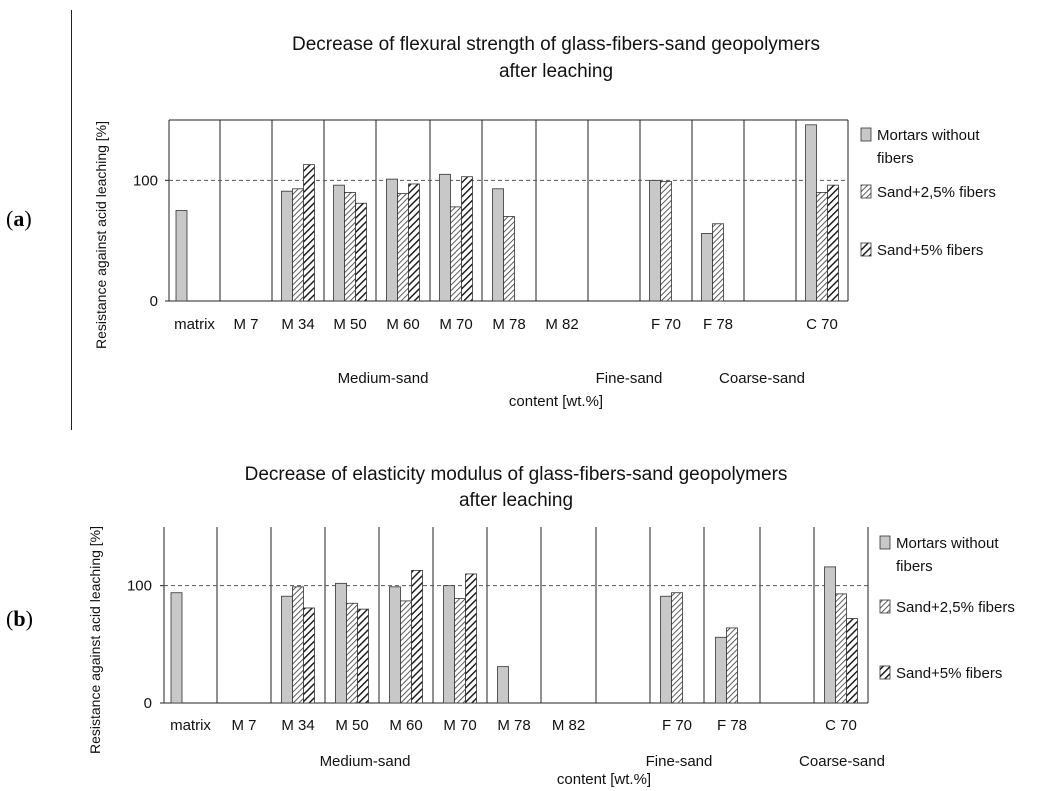 The width and height of the screenshot is (1046, 791). I want to click on chart-b-legend-swatch-solid, so click(885, 542).